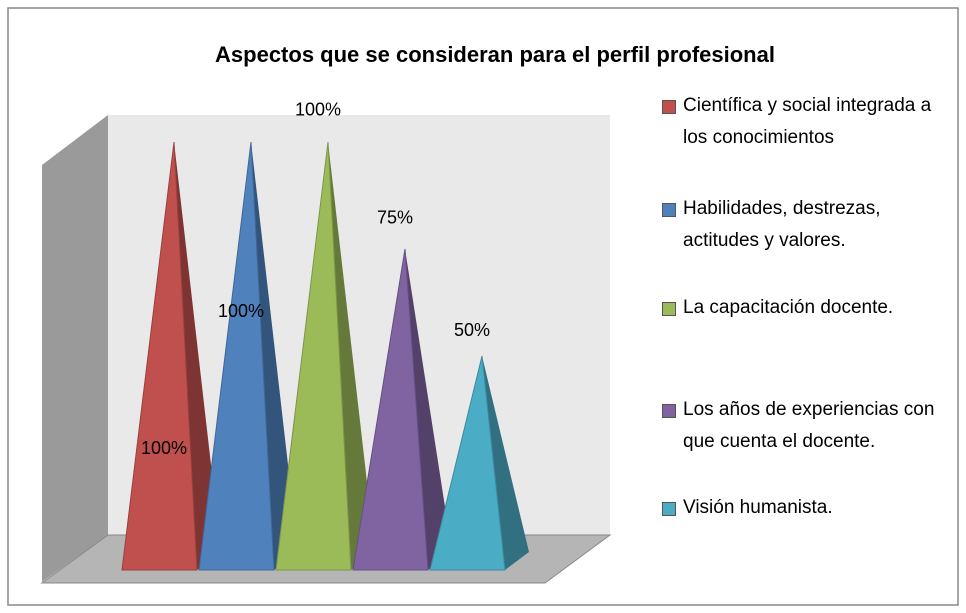  Describe the element at coordinates (472, 330) in the screenshot. I see `data-label: 50%` at that location.